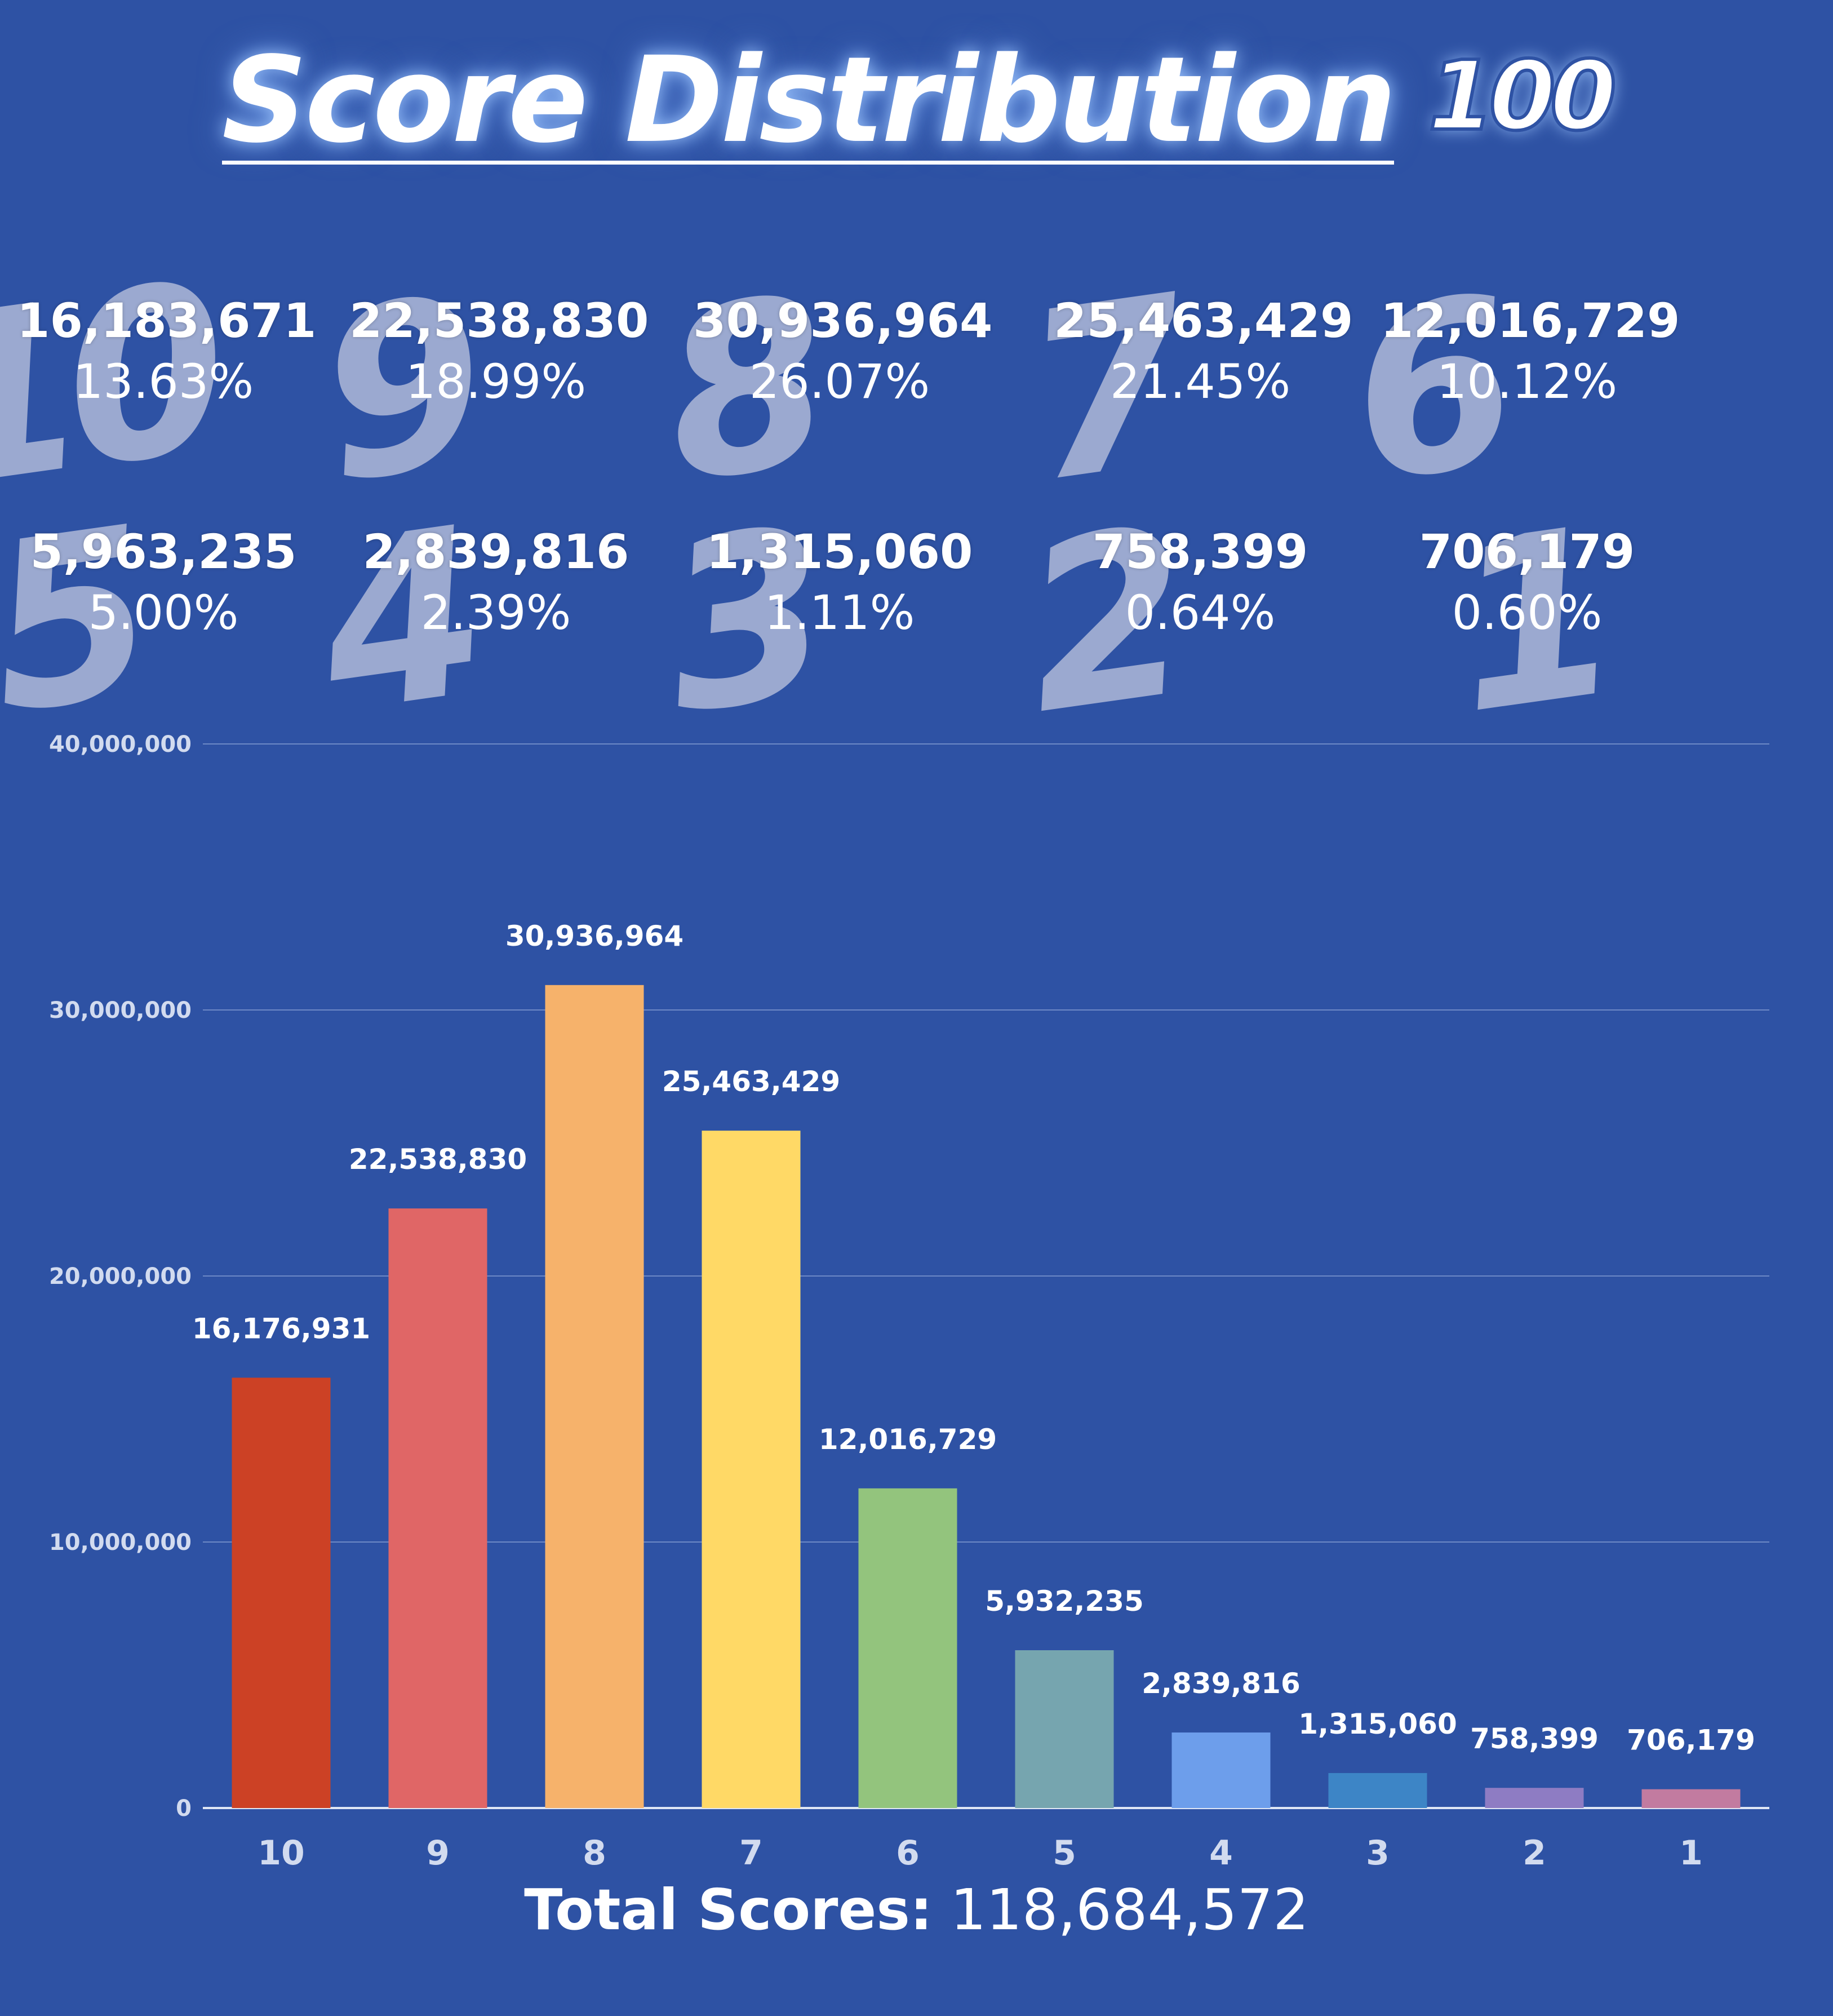  I want to click on total-scores-label: Total Scores:, so click(728, 1910).